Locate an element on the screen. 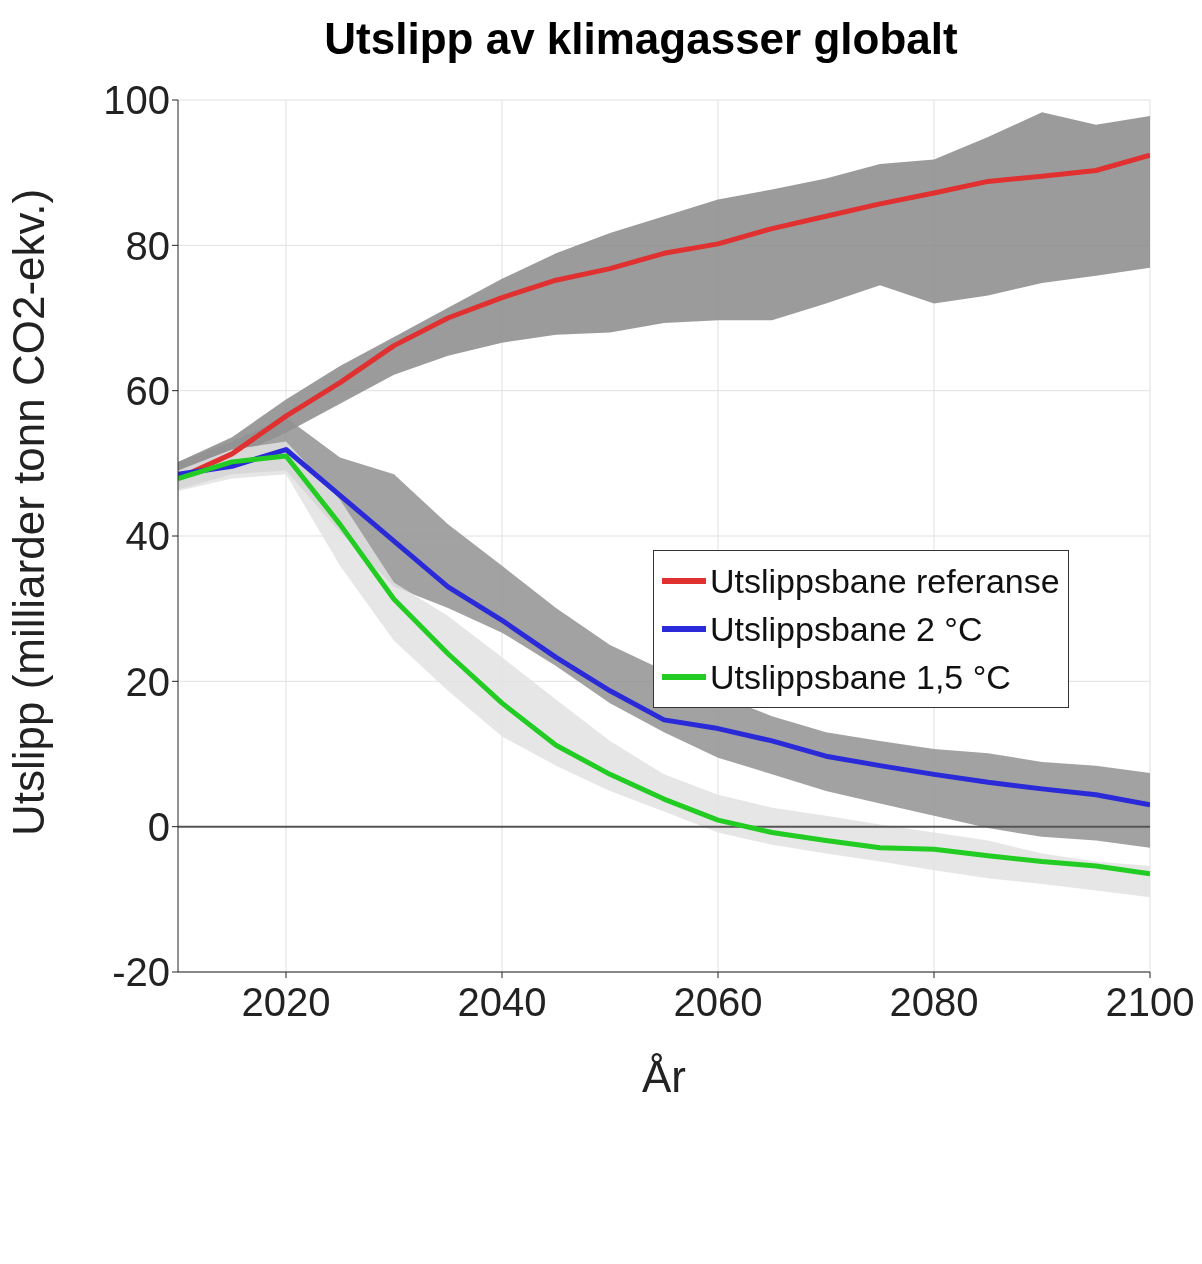  x-tick-label: 2080 is located at coordinates (934, 1002).